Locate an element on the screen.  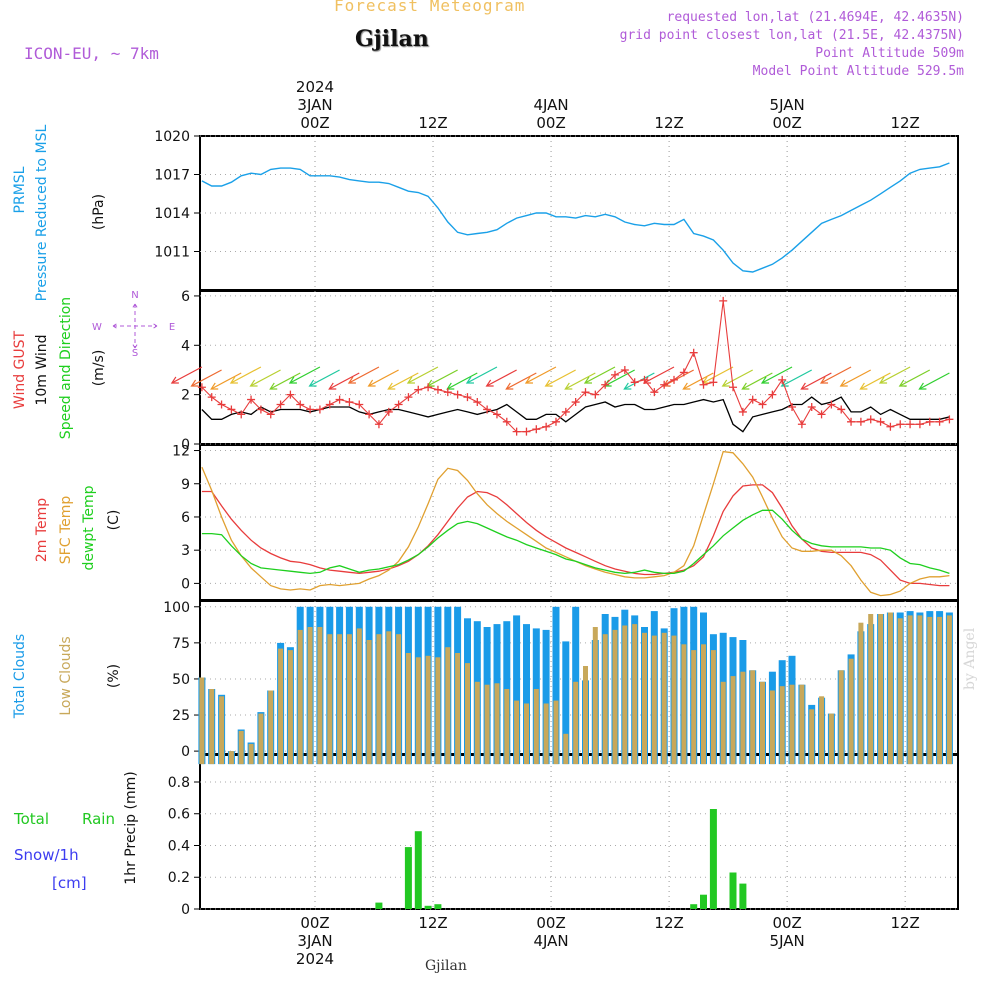
model-label: ICON-EU, ~ 7km is located at coordinates (91, 53).